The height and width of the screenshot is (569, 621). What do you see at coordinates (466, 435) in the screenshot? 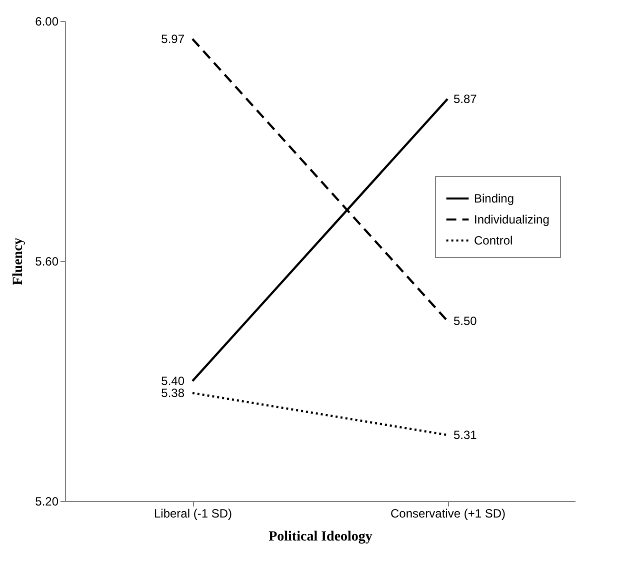
I see `data-label: 5.31` at bounding box center [466, 435].